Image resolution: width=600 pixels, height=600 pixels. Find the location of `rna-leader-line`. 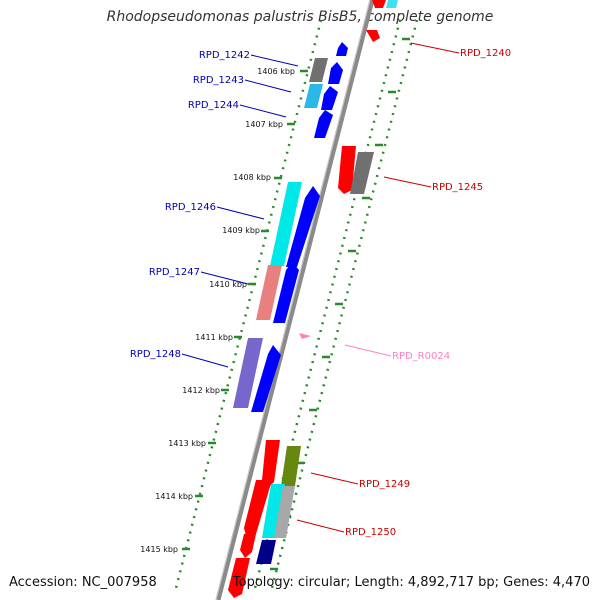

rna-leader-line is located at coordinates (368, 350).